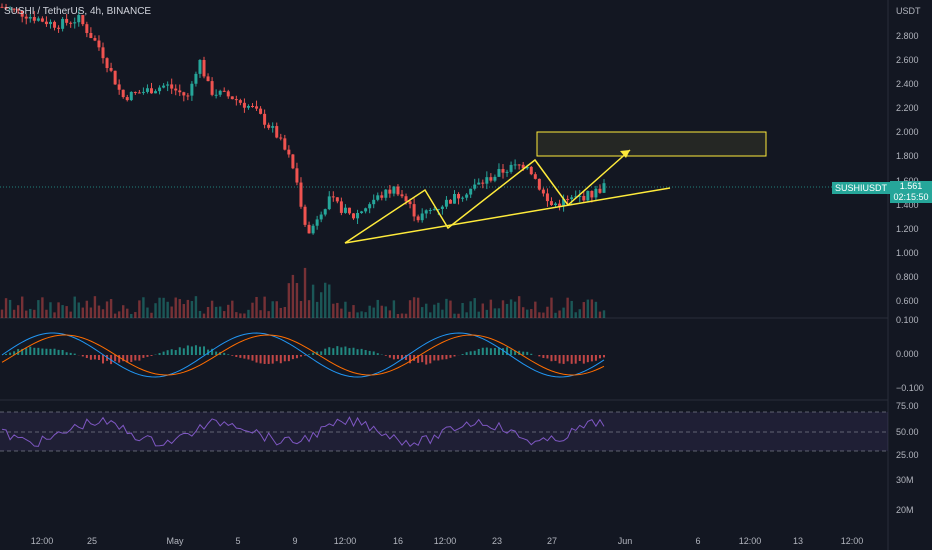 The image size is (932, 550). I want to click on last-price-label: 1.561, so click(911, 186).